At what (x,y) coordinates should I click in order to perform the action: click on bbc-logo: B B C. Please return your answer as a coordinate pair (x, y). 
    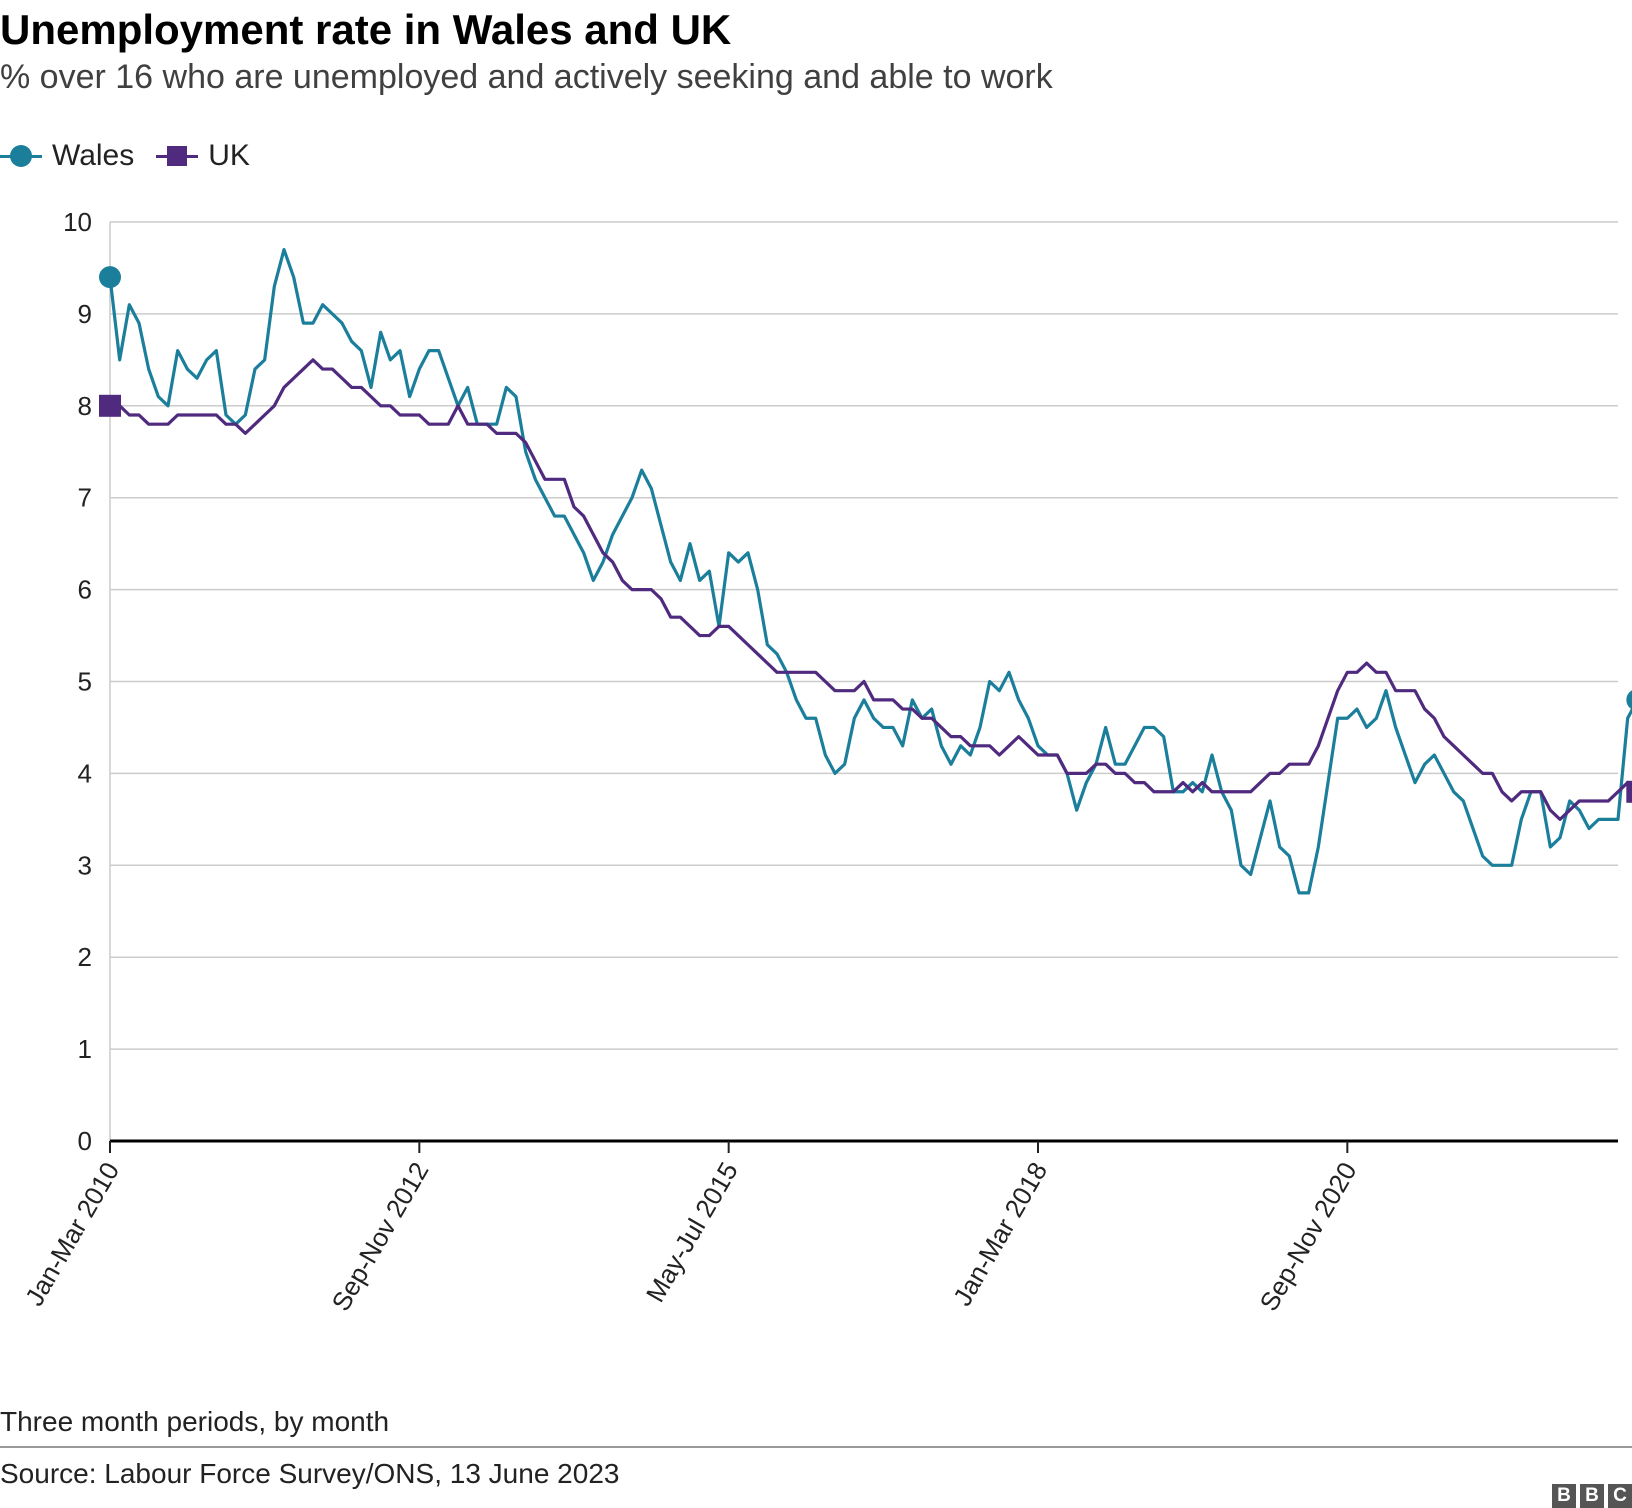
    Looking at the image, I should click on (1590, 1496).